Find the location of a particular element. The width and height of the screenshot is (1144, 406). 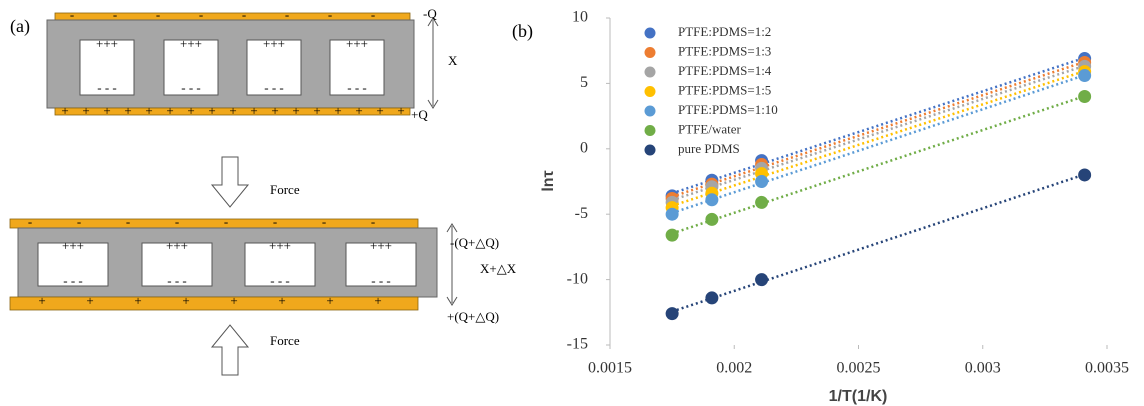

x-tick-label: 0.002 is located at coordinates (734, 368).